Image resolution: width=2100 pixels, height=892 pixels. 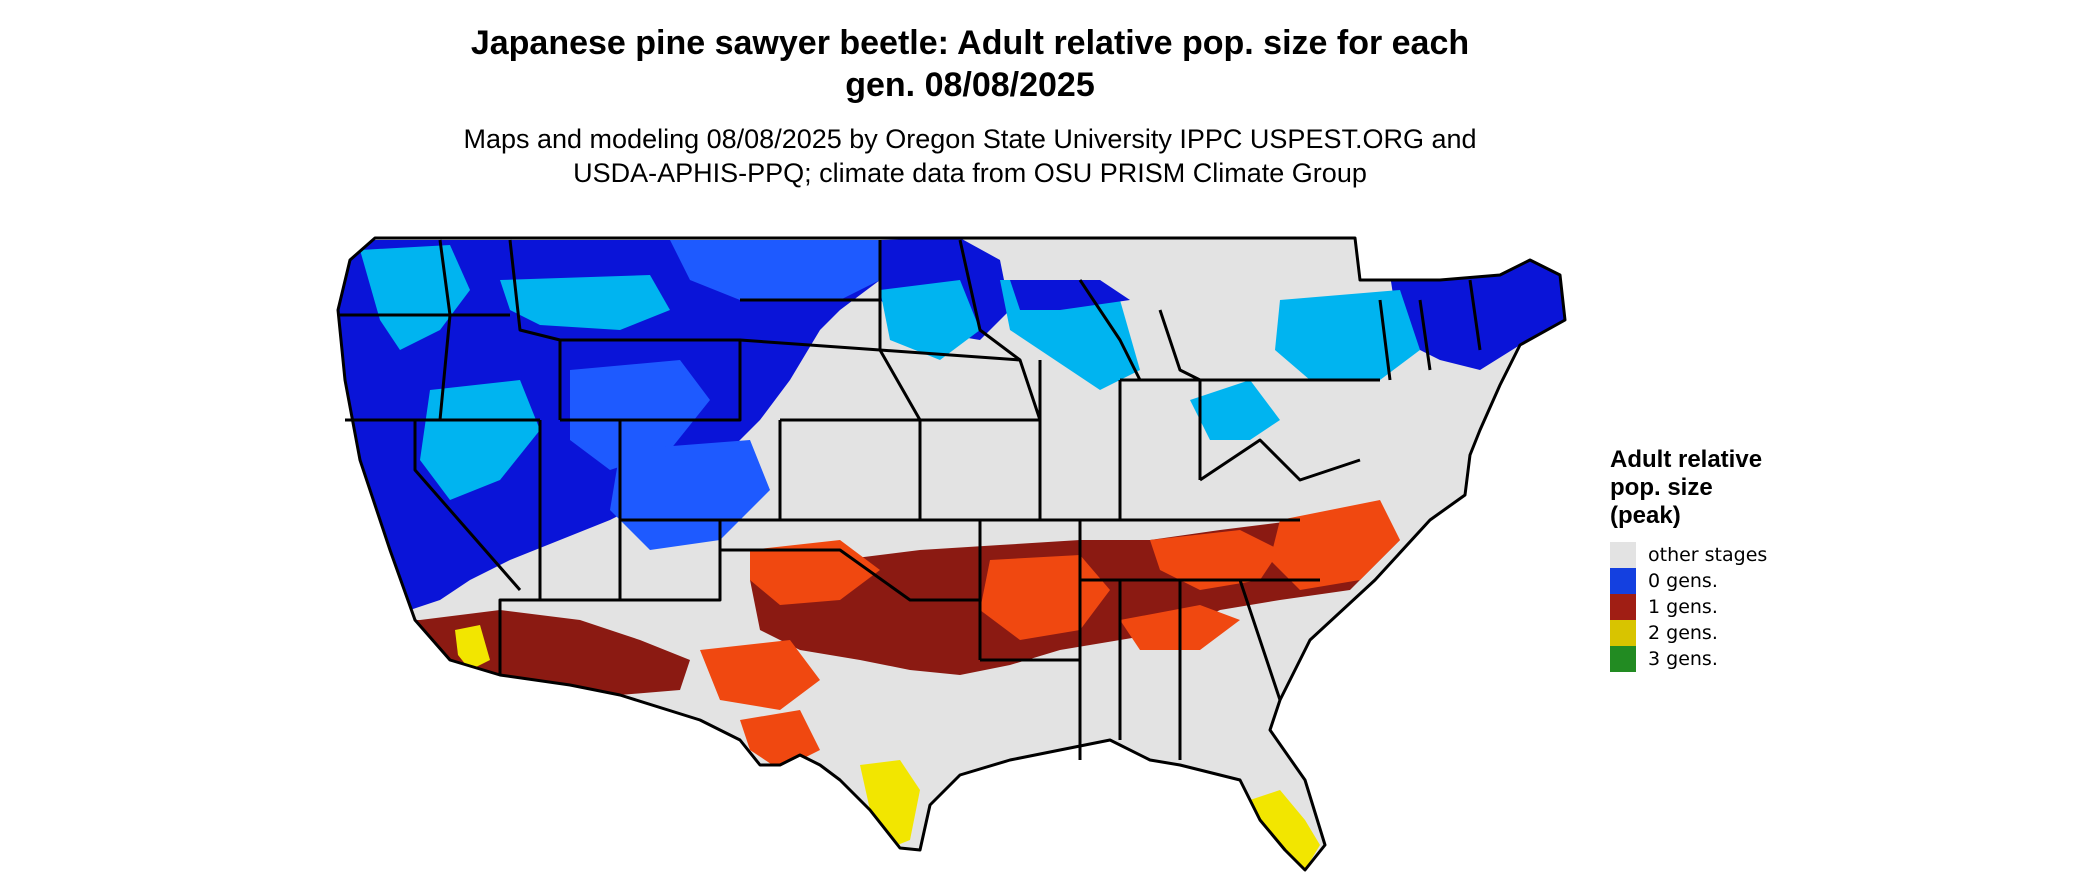 I want to click on south-florida-yellow, so click(x=1285, y=830).